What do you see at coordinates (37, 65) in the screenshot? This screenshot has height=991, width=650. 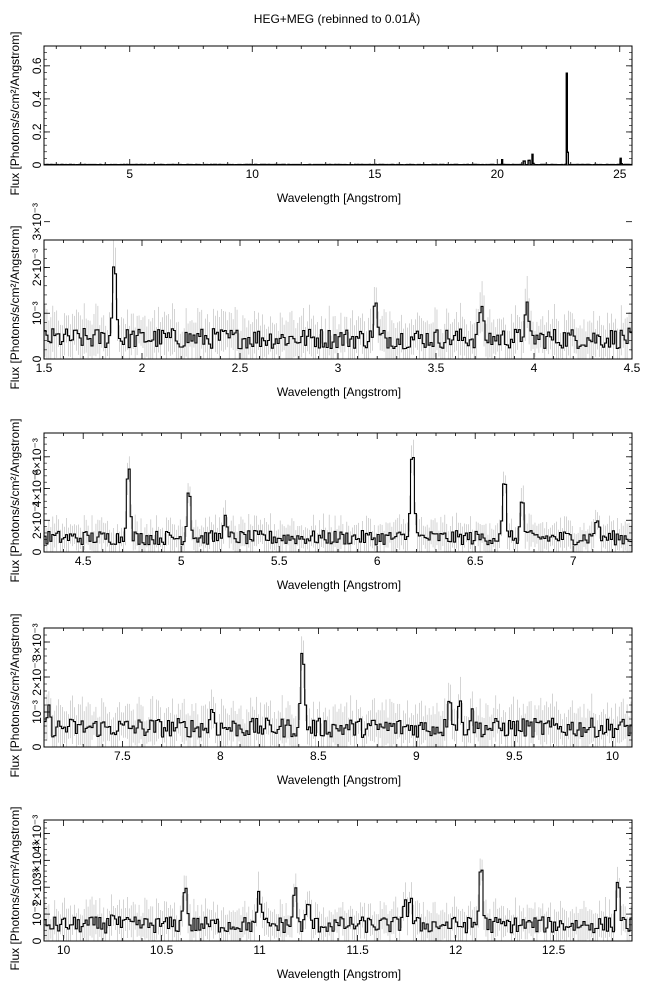 I see `y-tick-label: 0.6` at bounding box center [37, 65].